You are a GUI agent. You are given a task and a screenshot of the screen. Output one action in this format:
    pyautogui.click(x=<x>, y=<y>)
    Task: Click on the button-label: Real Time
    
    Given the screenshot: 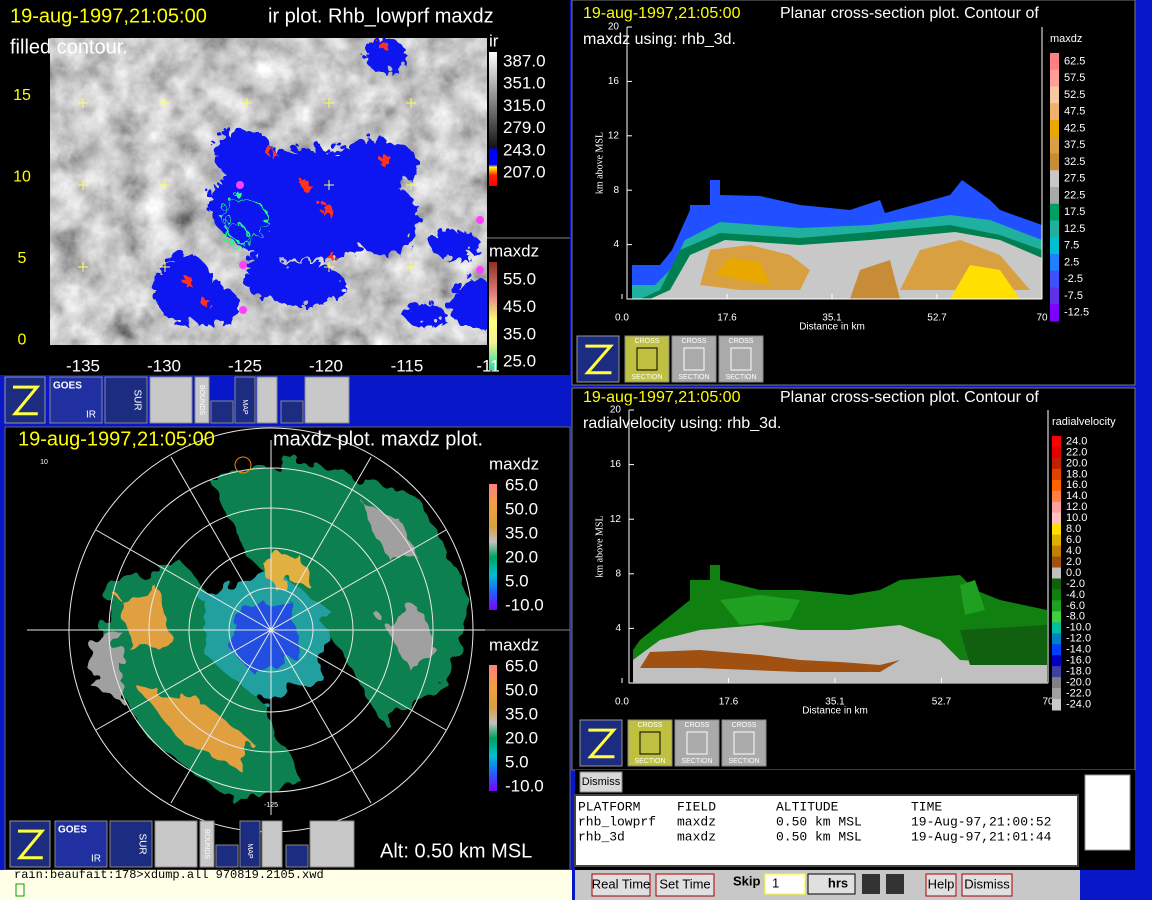 What is the action you would take?
    pyautogui.click(x=621, y=883)
    